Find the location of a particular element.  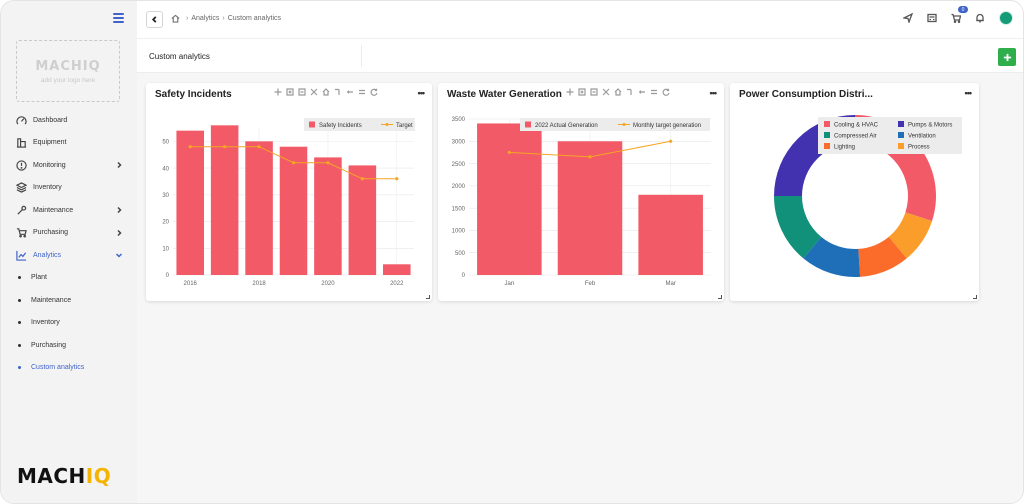

sidebar-item-dashboard: Dashboard is located at coordinates (69, 120).